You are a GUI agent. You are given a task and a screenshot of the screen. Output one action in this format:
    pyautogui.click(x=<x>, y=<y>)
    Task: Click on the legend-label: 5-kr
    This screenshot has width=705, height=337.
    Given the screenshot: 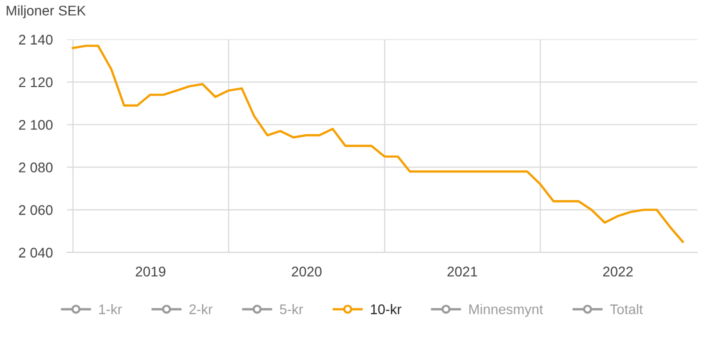 What is the action you would take?
    pyautogui.click(x=292, y=309)
    